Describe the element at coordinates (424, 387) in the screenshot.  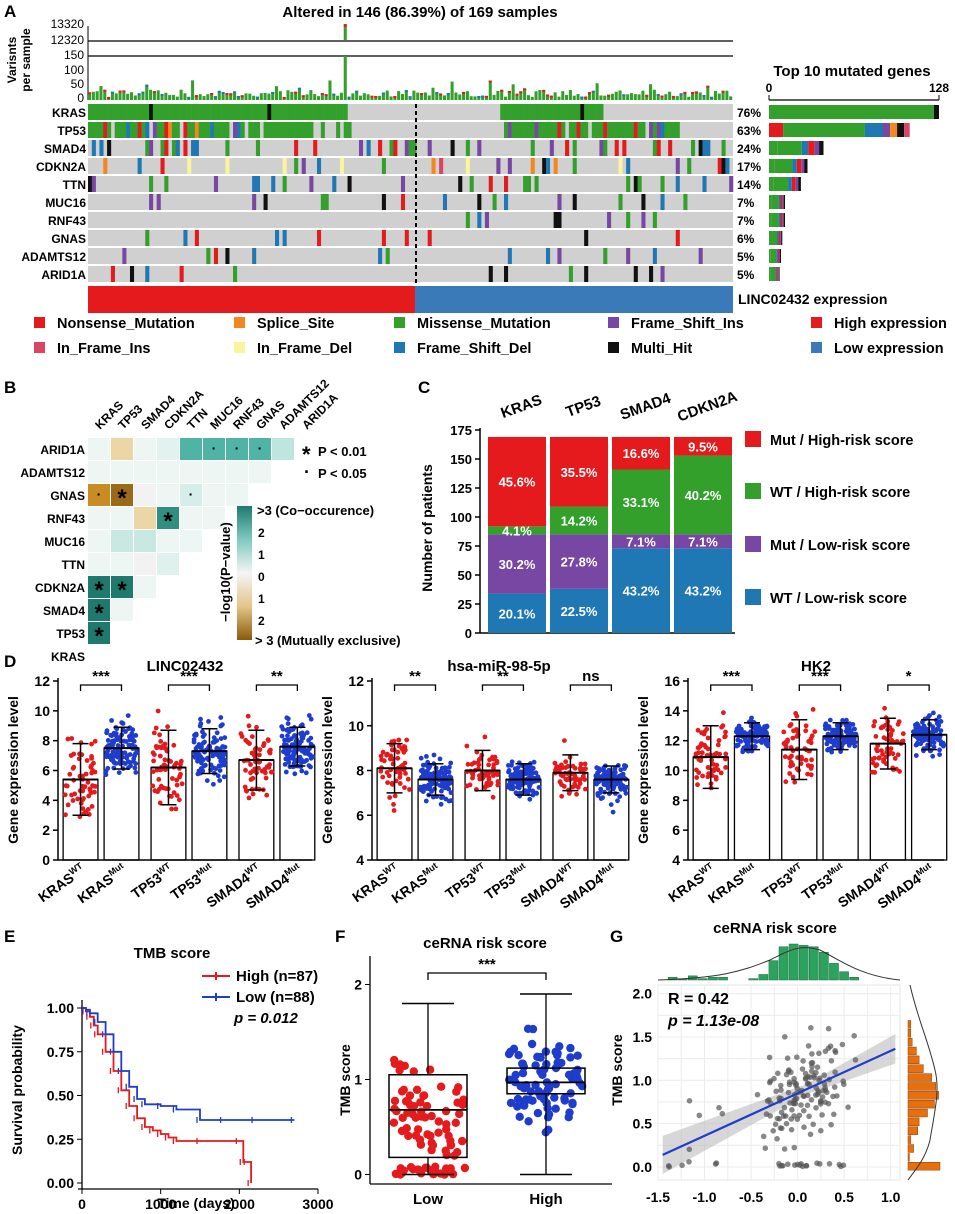
I see `panel-letter-c: C` at that location.